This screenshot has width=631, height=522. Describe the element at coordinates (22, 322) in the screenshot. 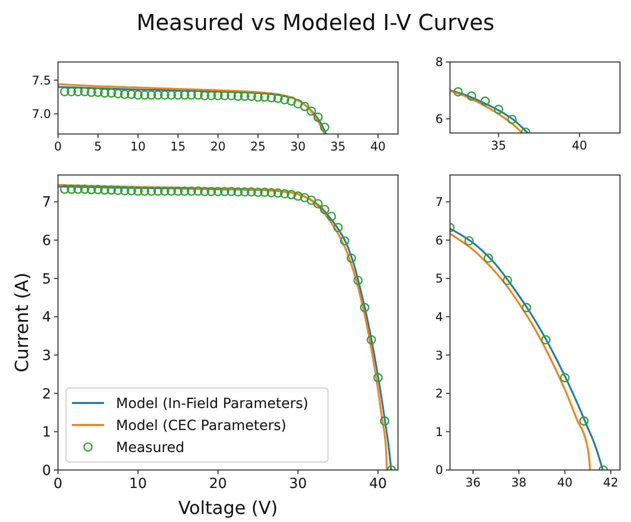

I see `y-axis-title: Current (A)` at that location.